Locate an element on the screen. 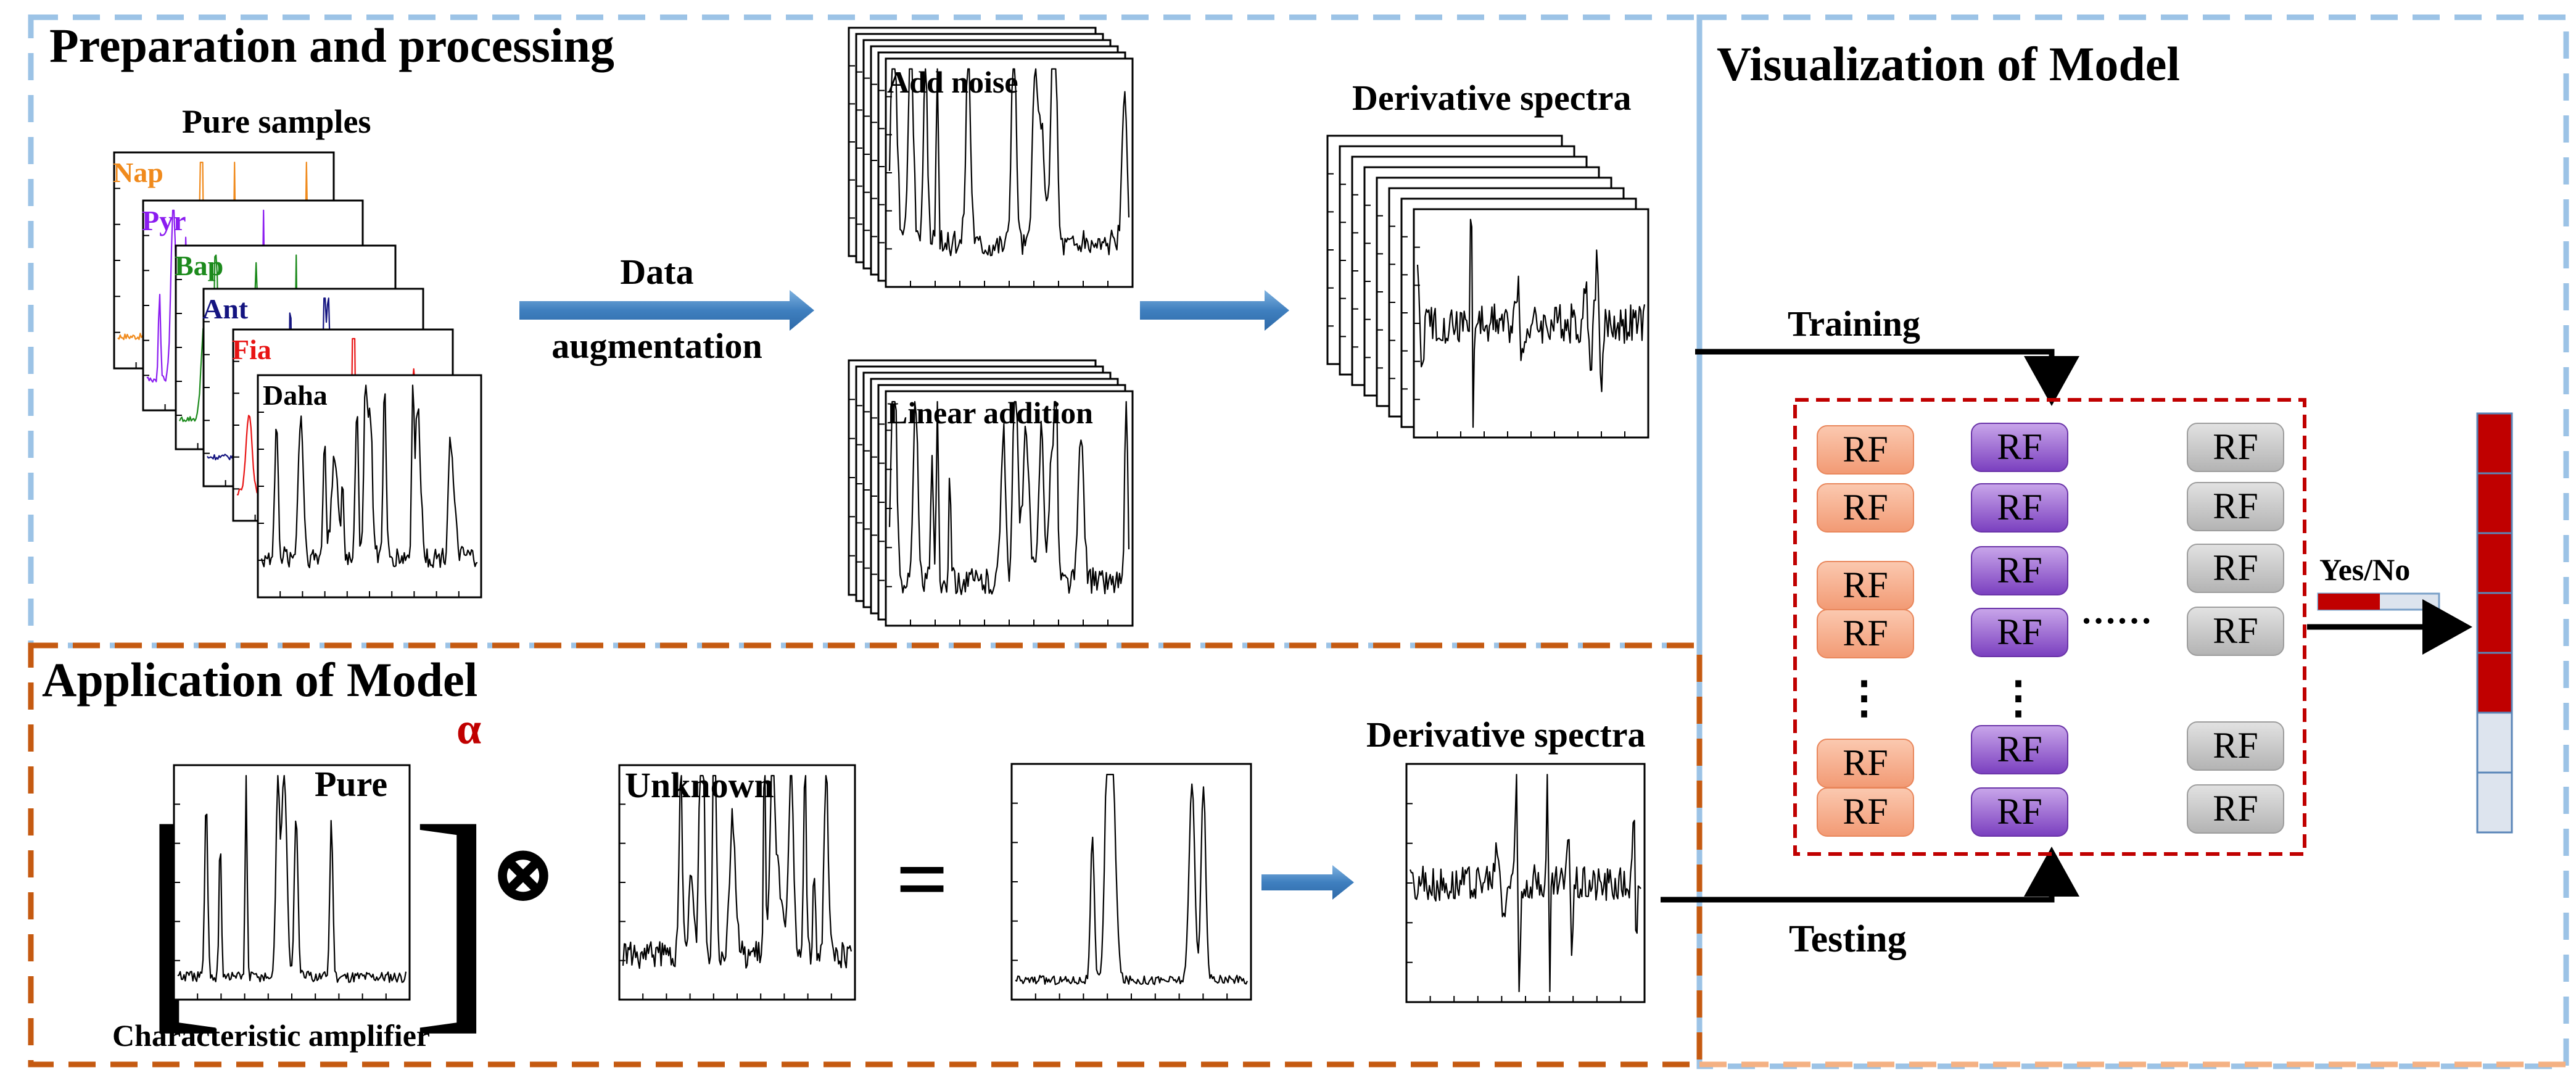  vertical-ellipsis-orange: ⋮ is located at coordinates (1864, 698).